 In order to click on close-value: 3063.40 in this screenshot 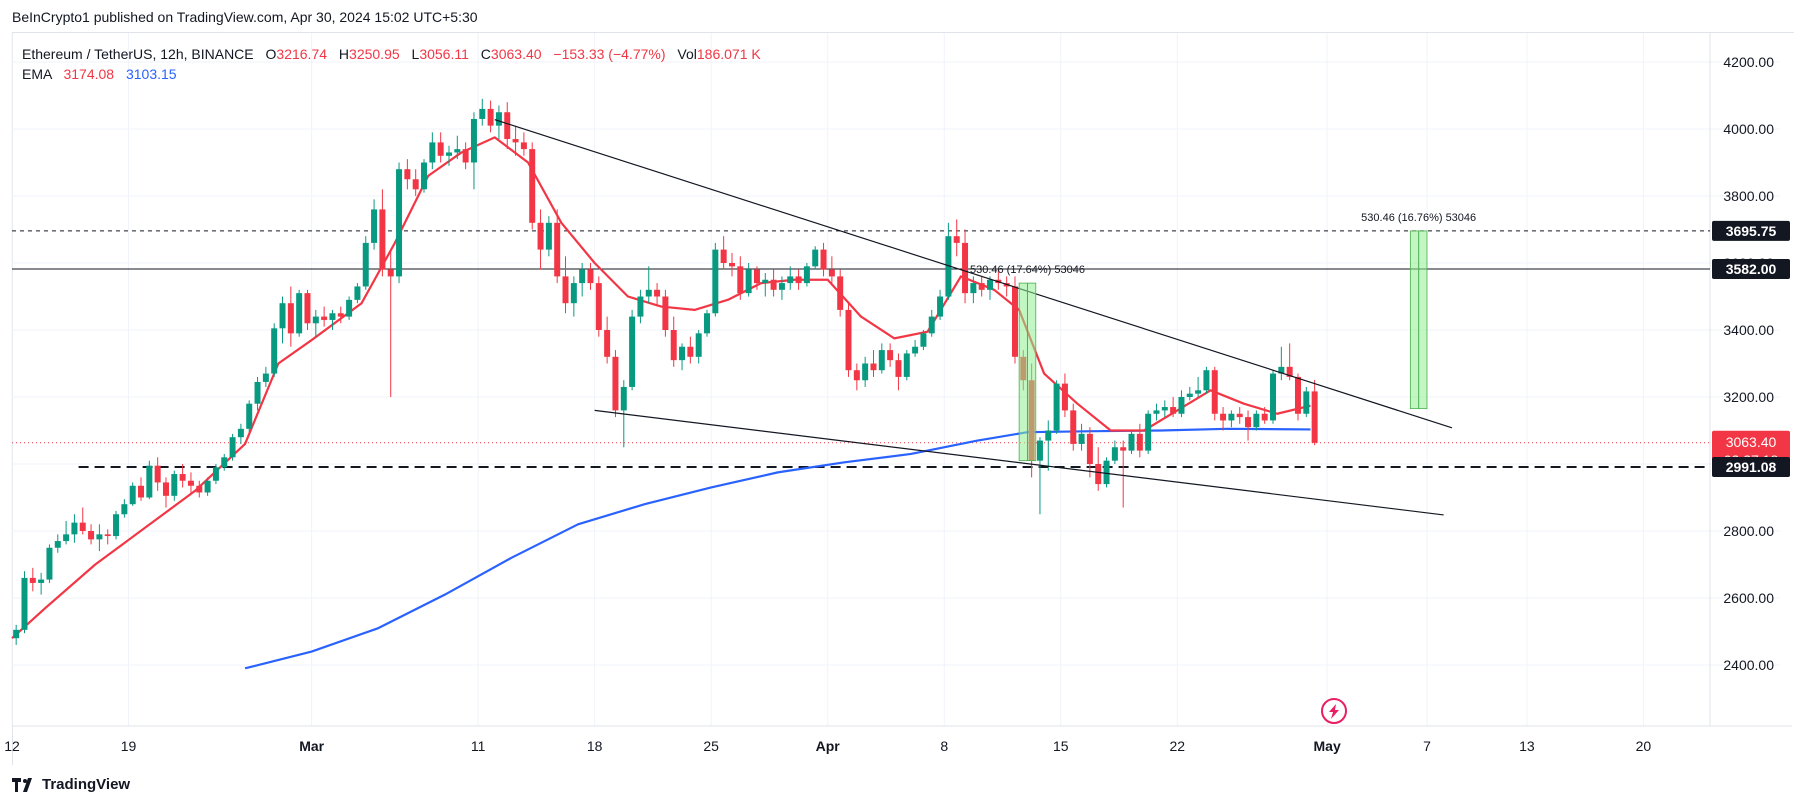, I will do `click(516, 54)`.